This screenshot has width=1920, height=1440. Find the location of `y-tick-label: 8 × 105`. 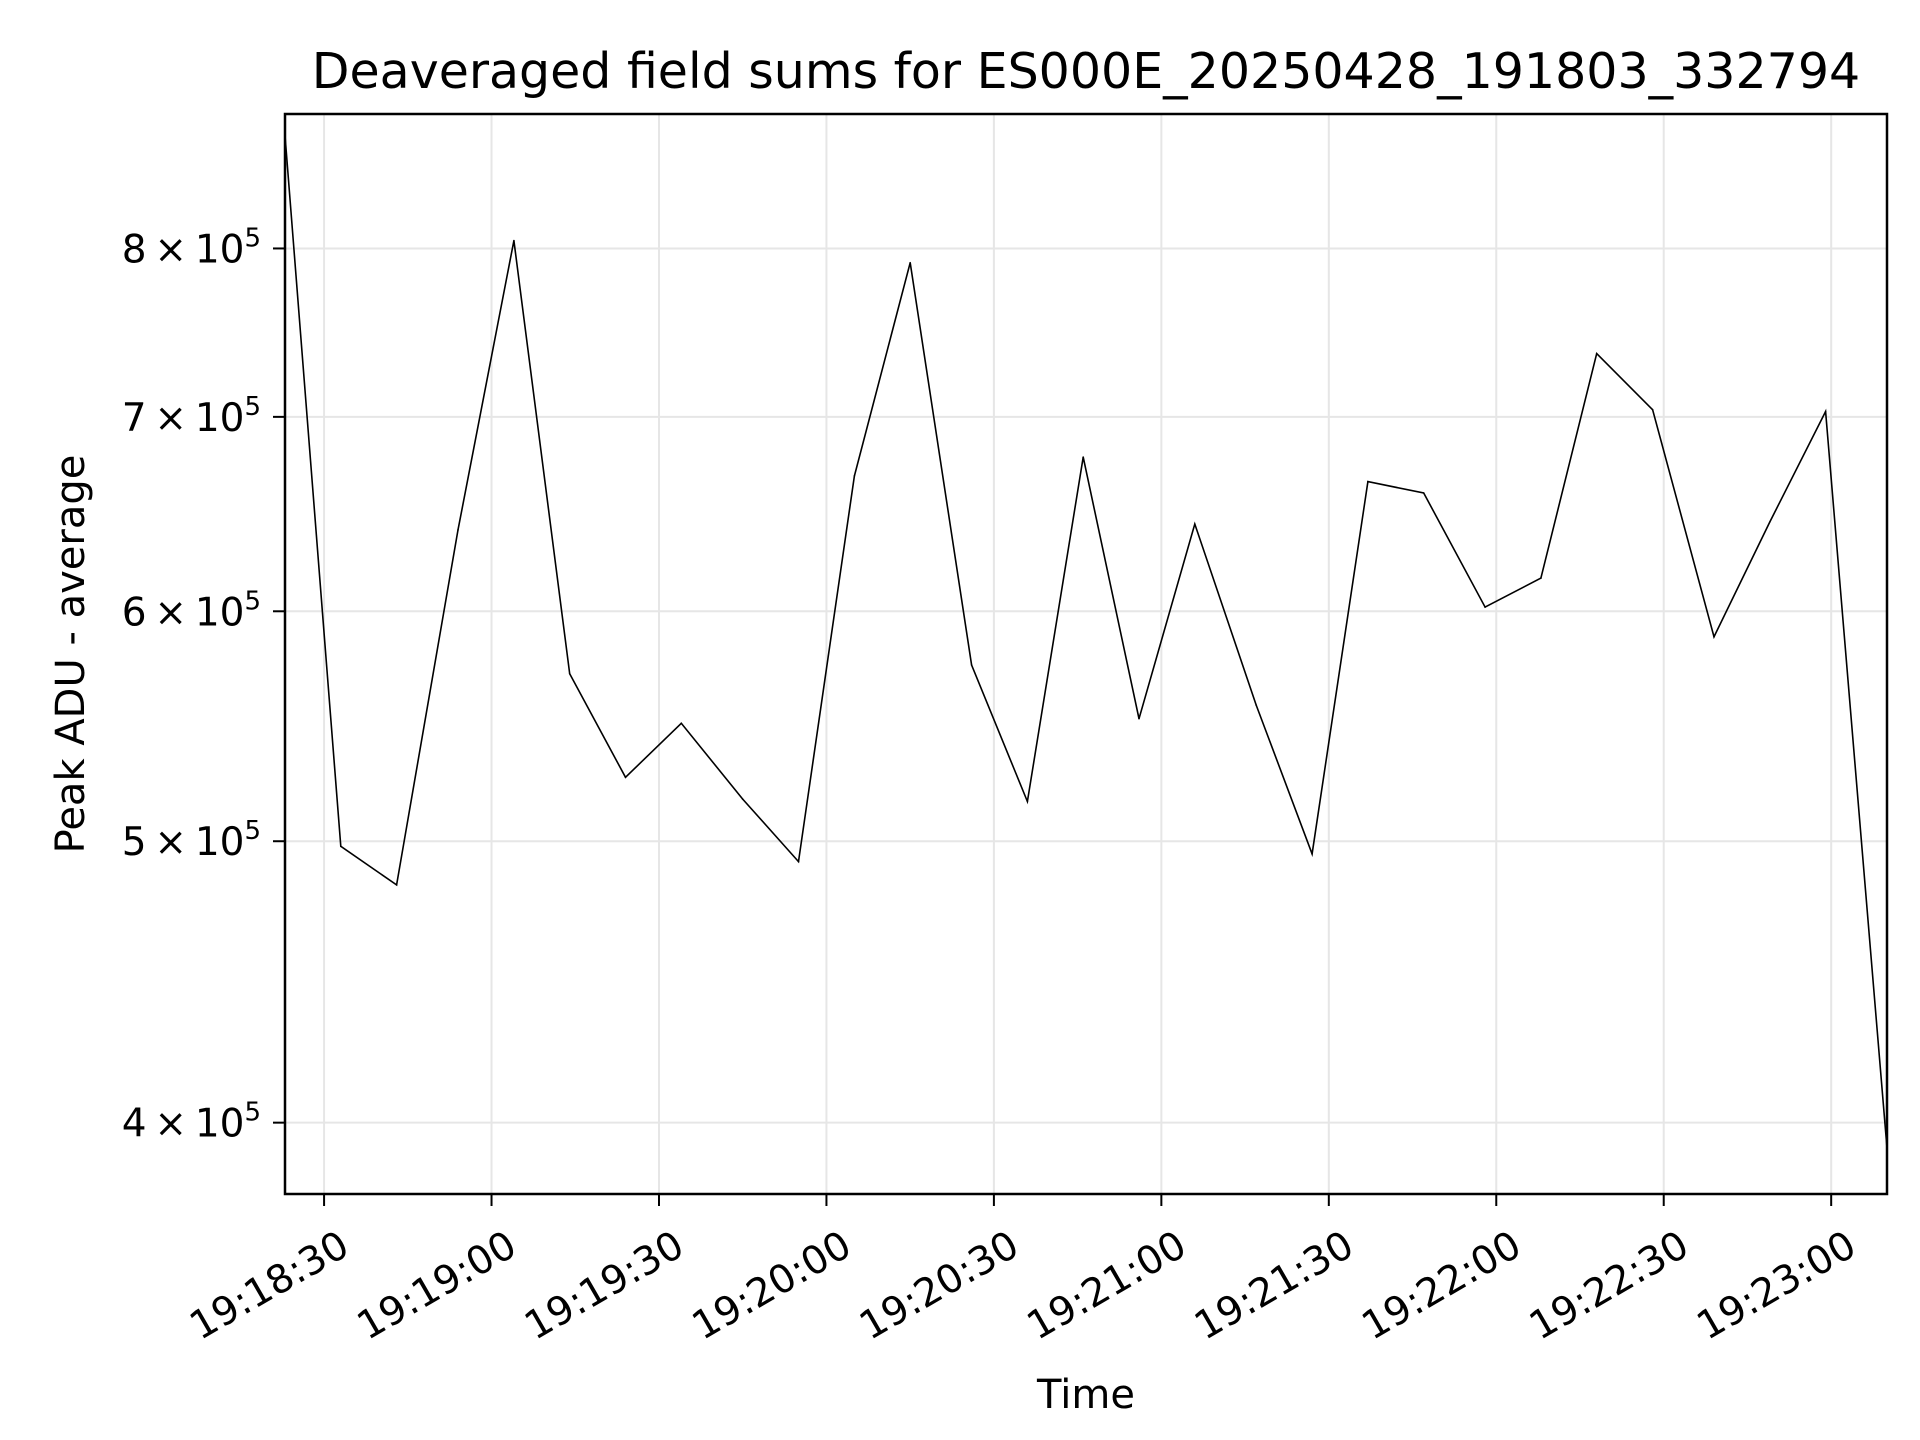

y-tick-label: 8 × 105 is located at coordinates (191, 247).